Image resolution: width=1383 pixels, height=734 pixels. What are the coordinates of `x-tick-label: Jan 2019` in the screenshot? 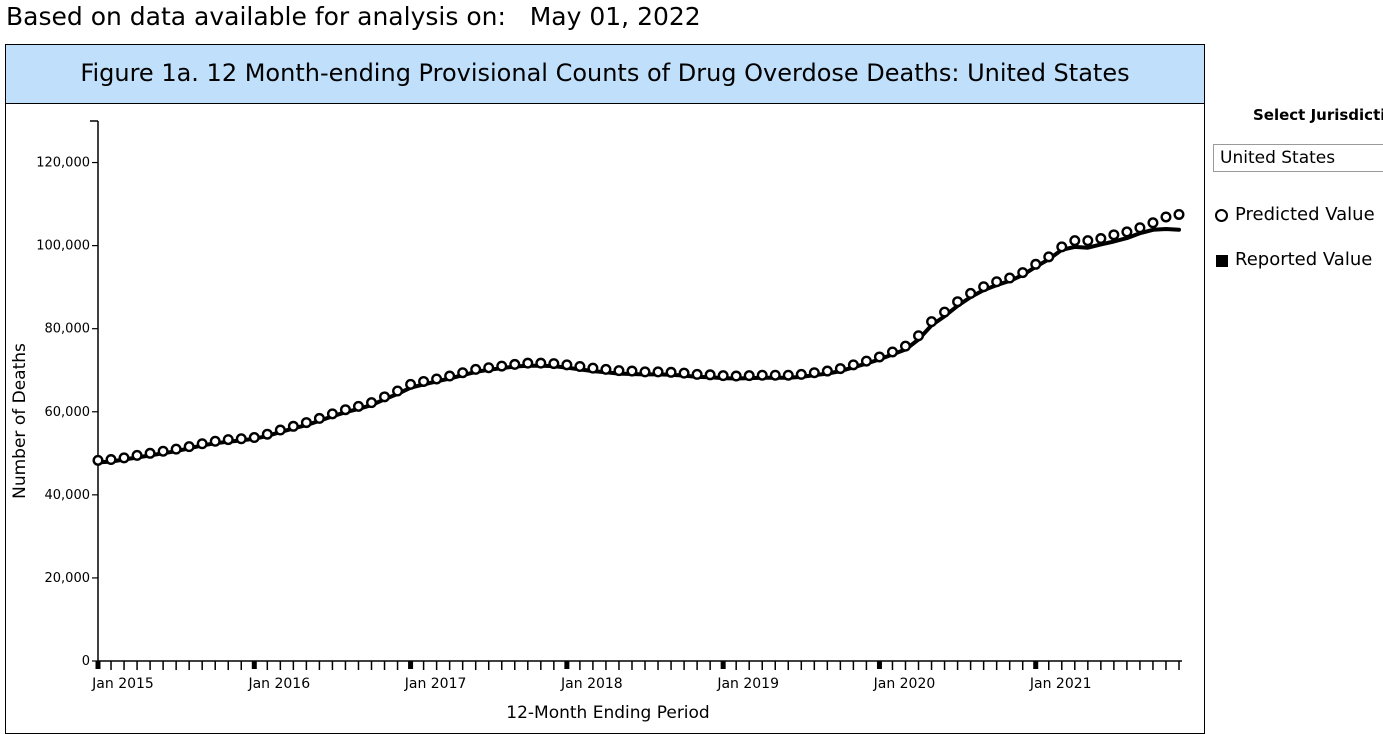 It's located at (747, 684).